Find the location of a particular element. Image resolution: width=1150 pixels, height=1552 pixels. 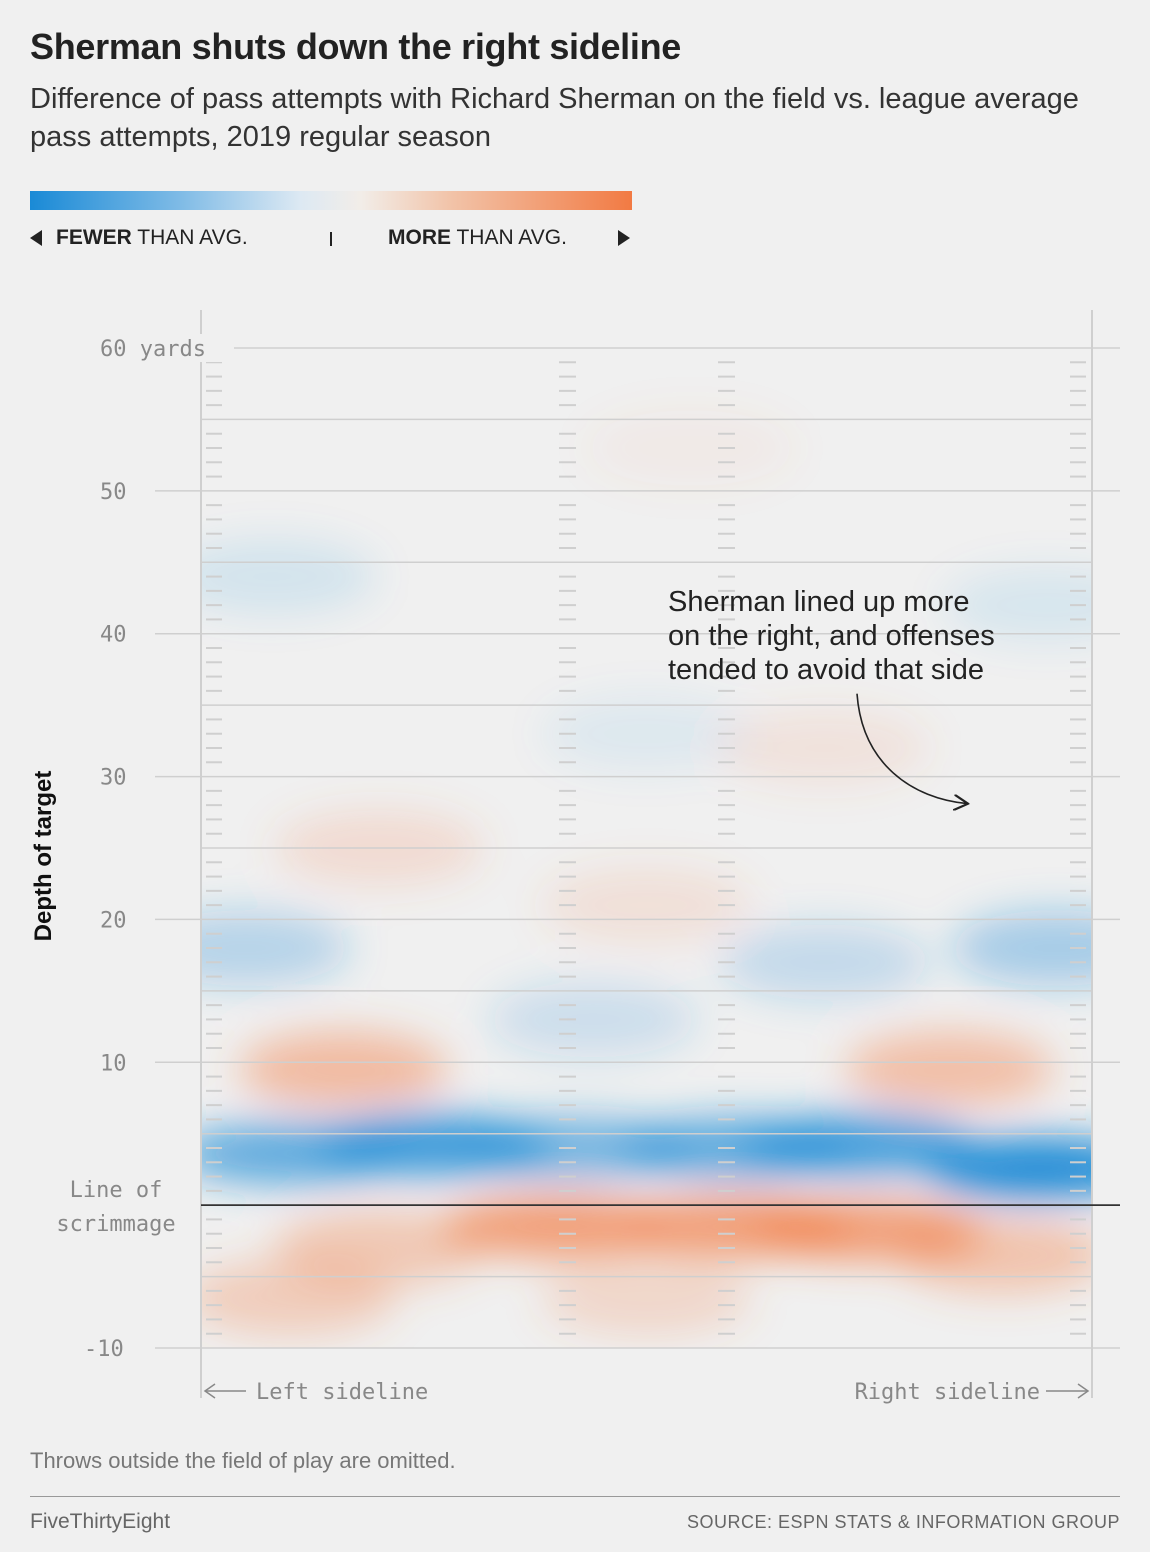

y-tick-label: 60 yards is located at coordinates (153, 349).